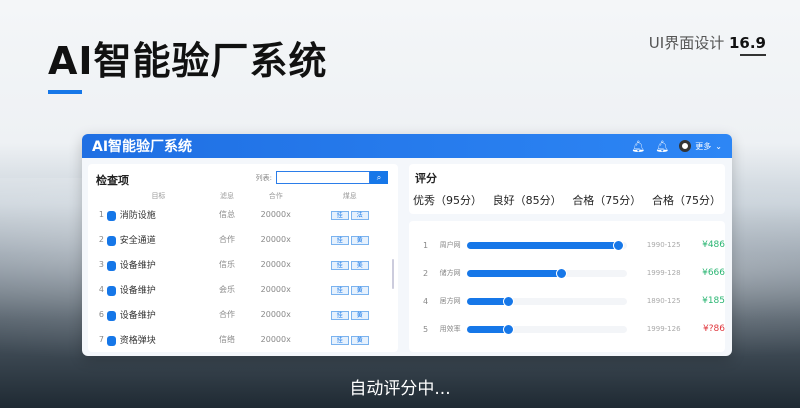 The image size is (800, 408). Describe the element at coordinates (663, 329) in the screenshot. I see `row-date: 1999-126` at that location.